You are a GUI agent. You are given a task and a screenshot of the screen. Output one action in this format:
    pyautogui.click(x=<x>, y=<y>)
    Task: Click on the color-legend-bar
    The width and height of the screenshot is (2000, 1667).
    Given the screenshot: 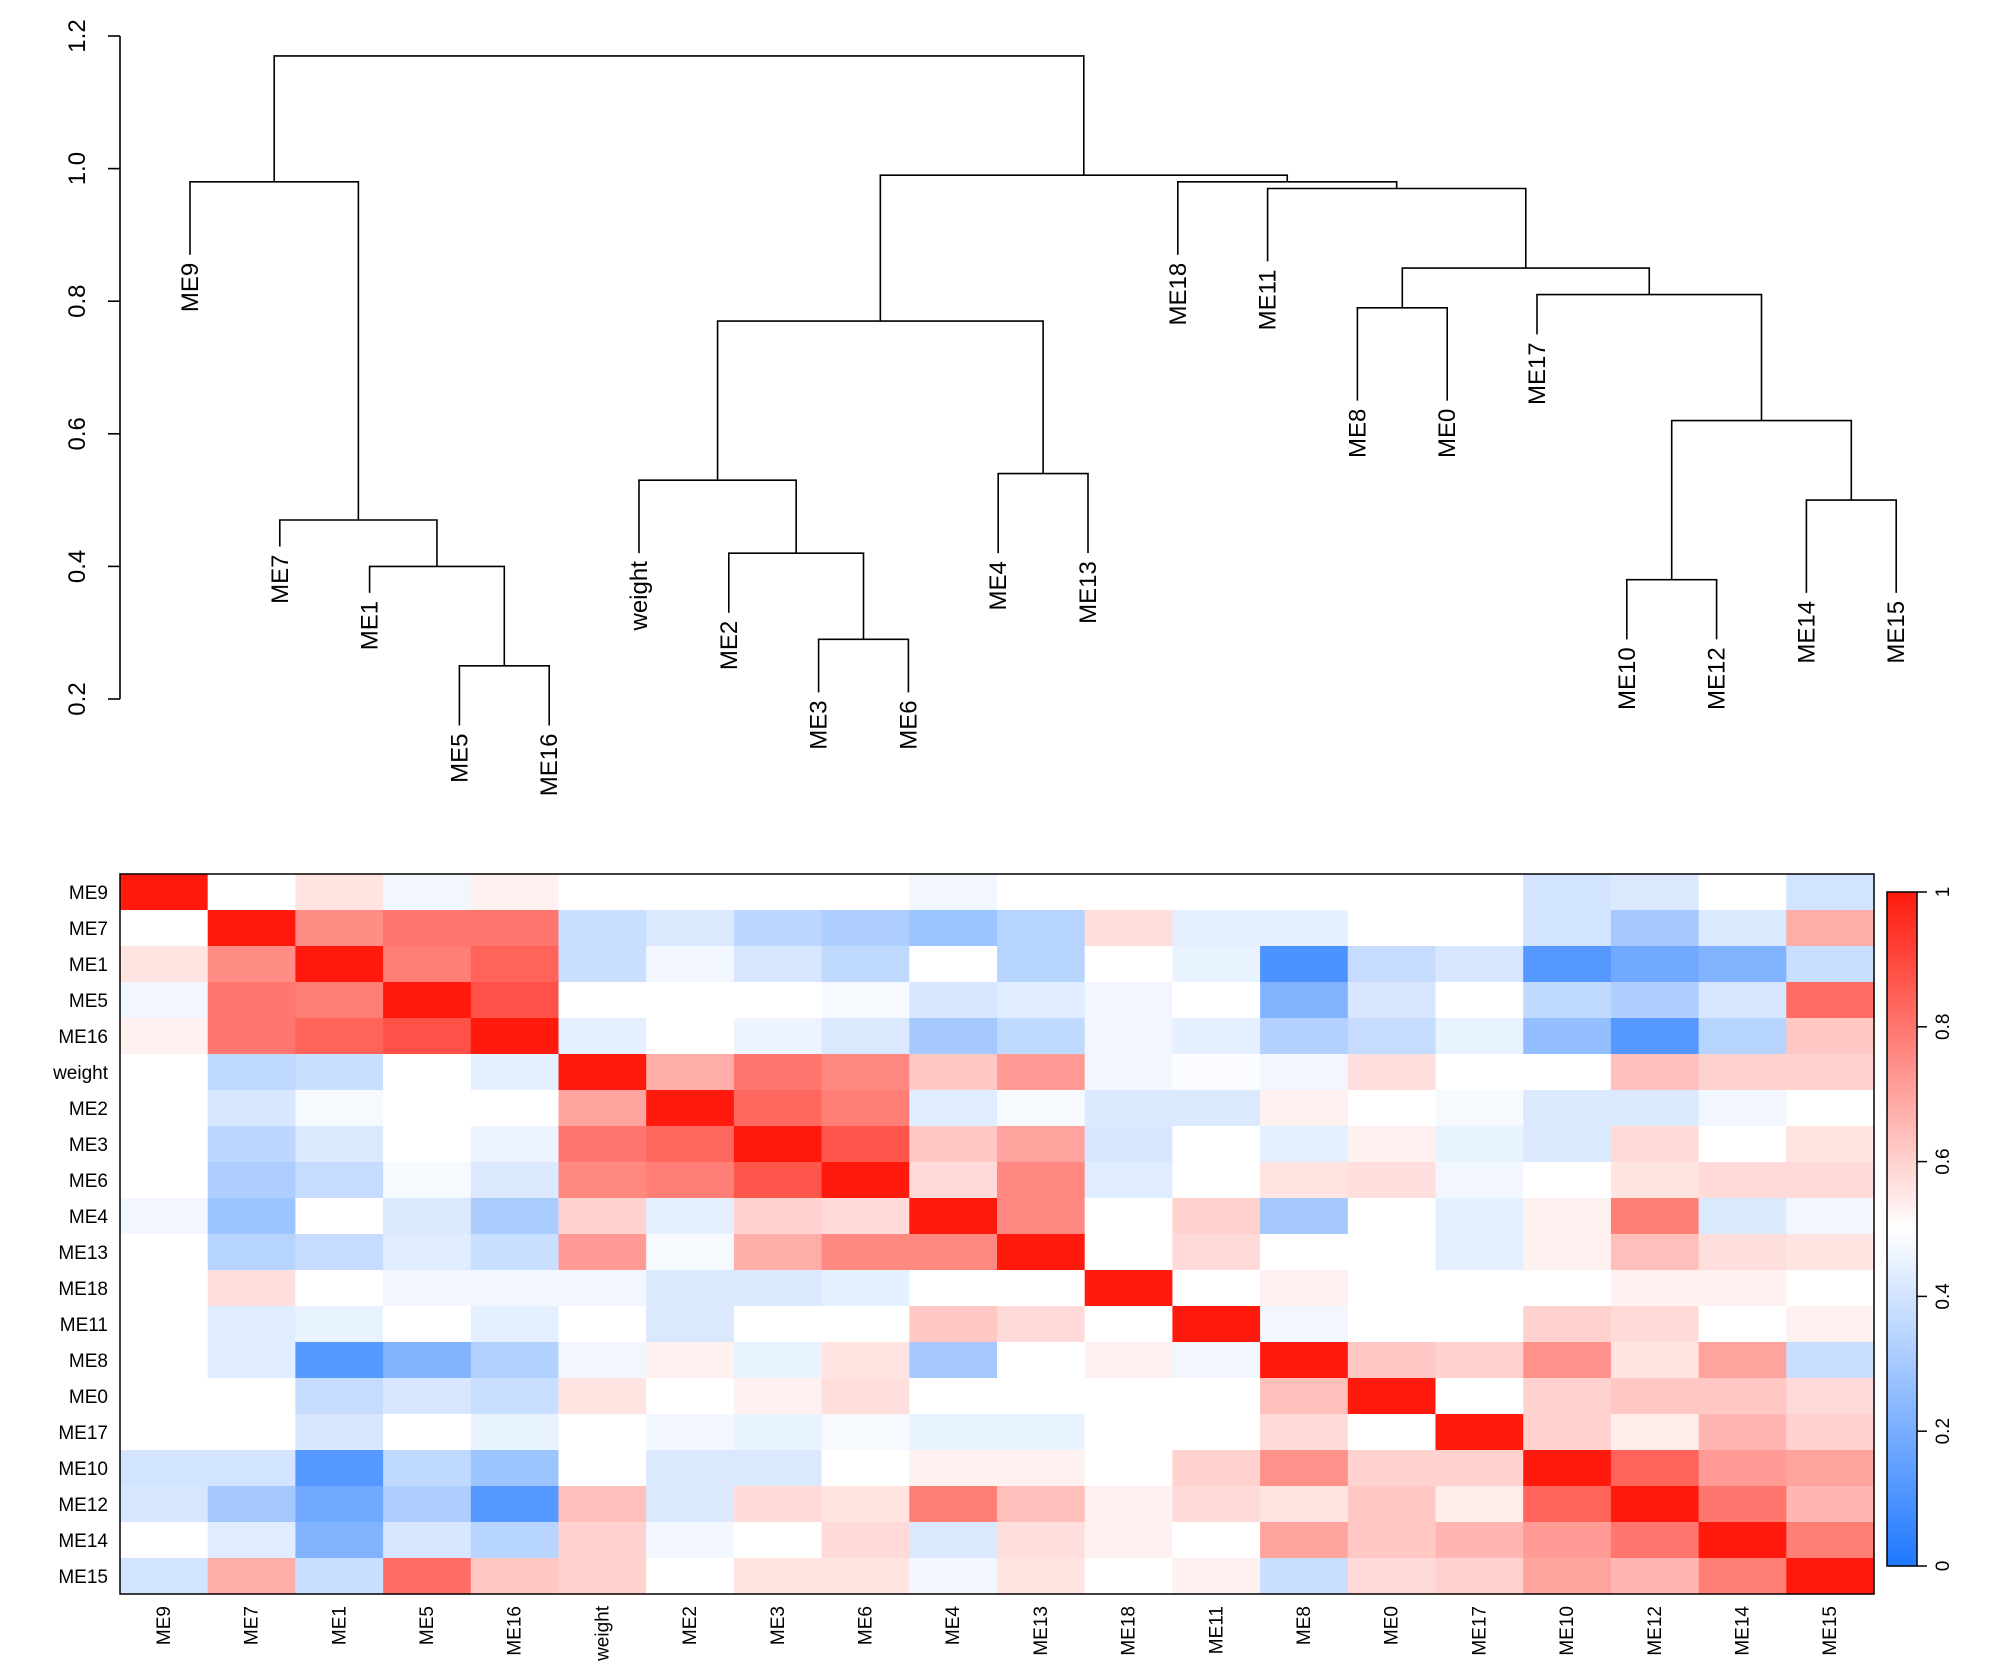 What is the action you would take?
    pyautogui.click(x=1902, y=1229)
    